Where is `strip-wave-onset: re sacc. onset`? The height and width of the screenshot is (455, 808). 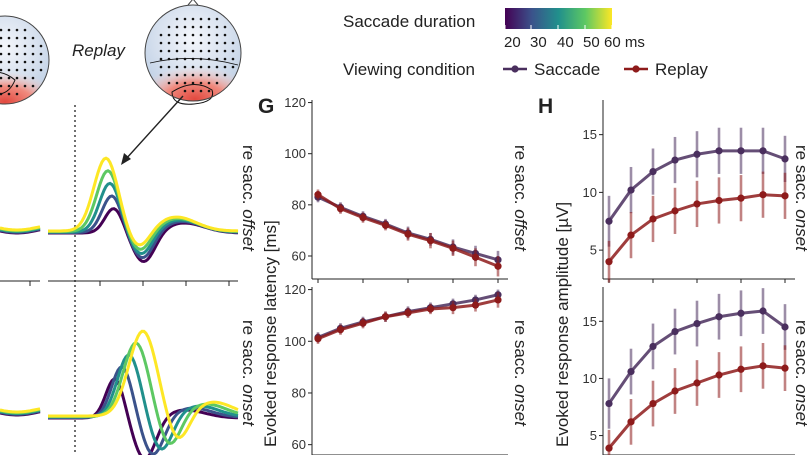 strip-wave-onset: re sacc. onset is located at coordinates (248, 373).